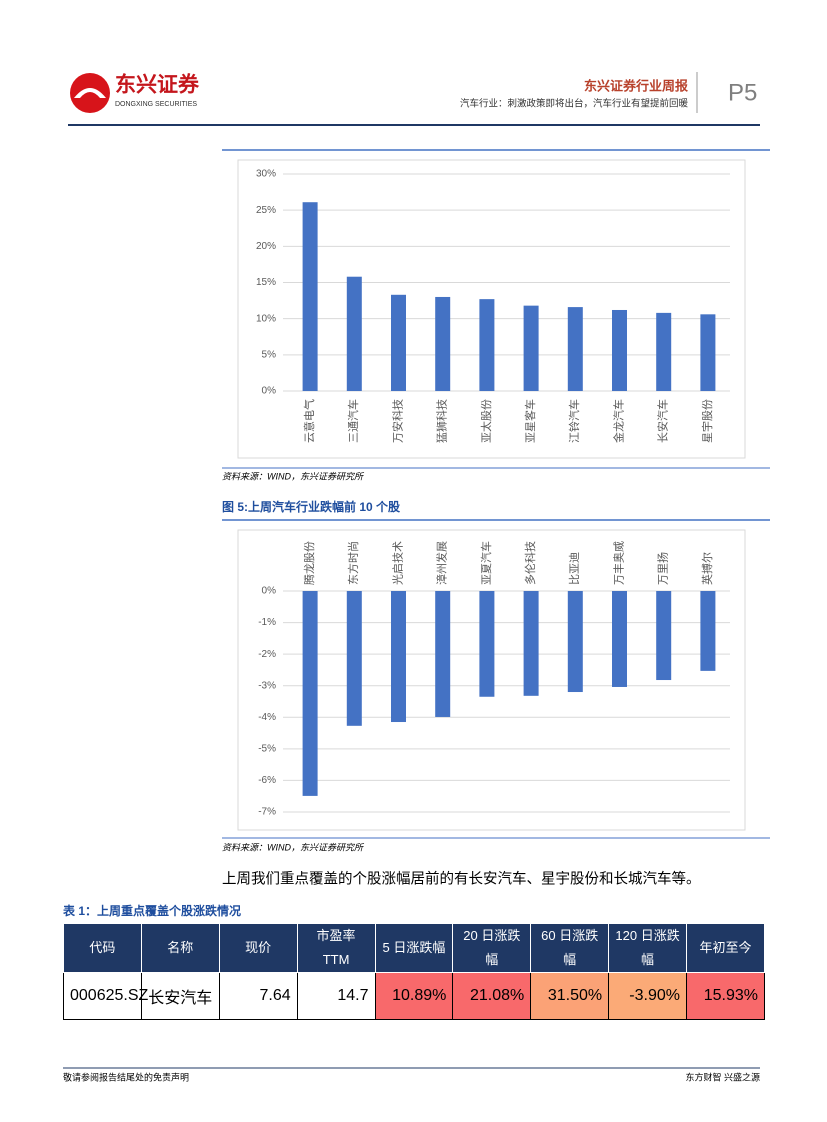  Describe the element at coordinates (269, 354) in the screenshot. I see `y-tick-label: 5%` at that location.